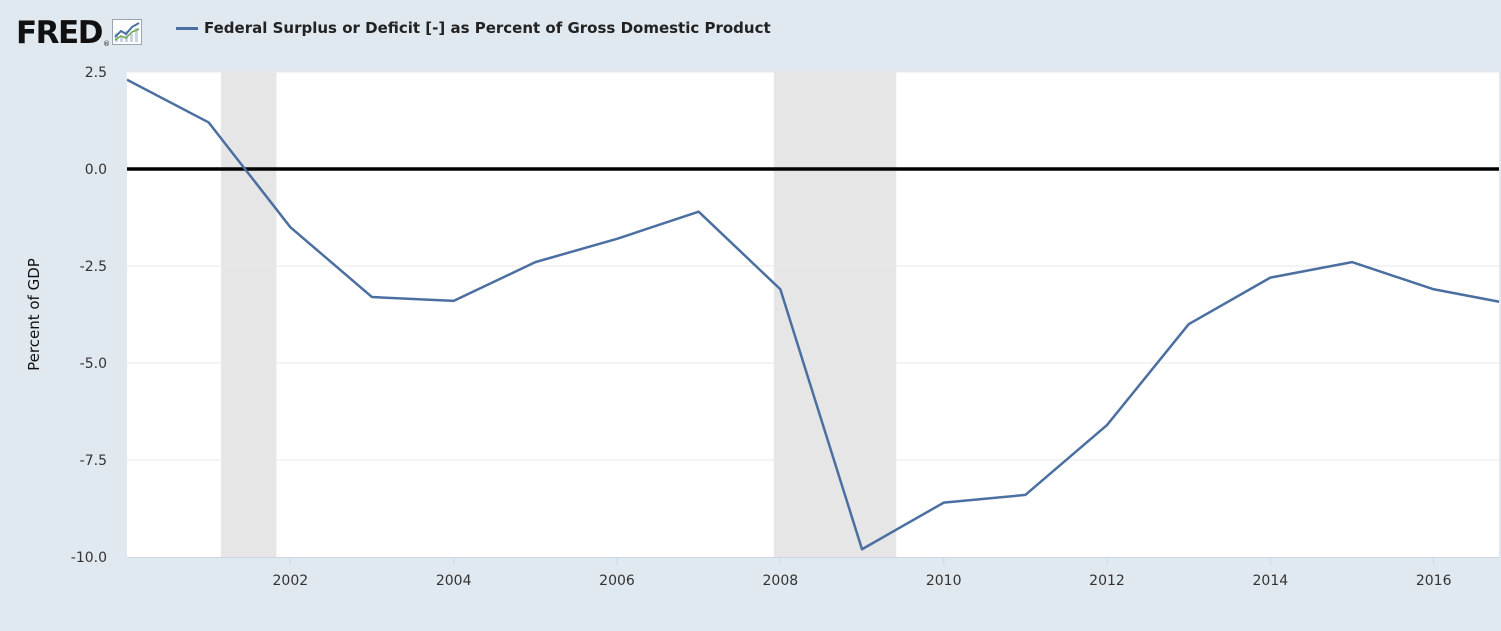  What do you see at coordinates (96, 170) in the screenshot?
I see `y-tick-label: 0.0` at bounding box center [96, 170].